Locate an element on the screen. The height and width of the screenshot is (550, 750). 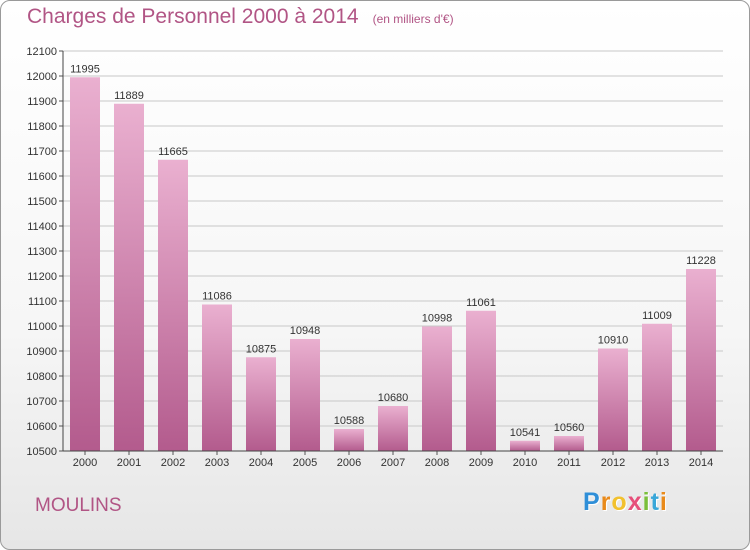
x-tick-label: 2013 is located at coordinates (657, 463).